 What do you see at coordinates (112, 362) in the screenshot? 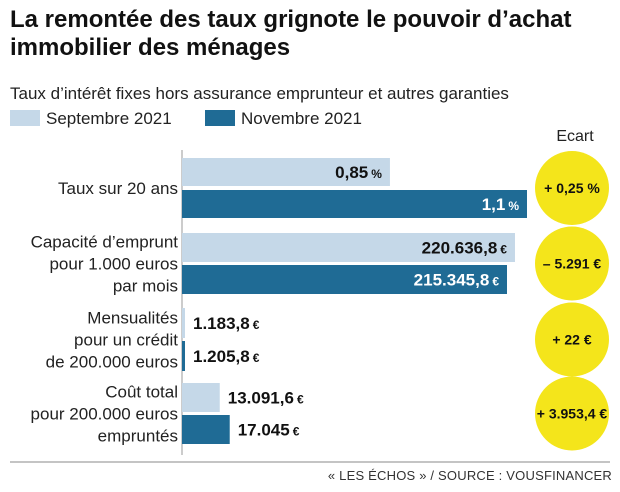
I see `category-label: de 200.000 euros` at bounding box center [112, 362].